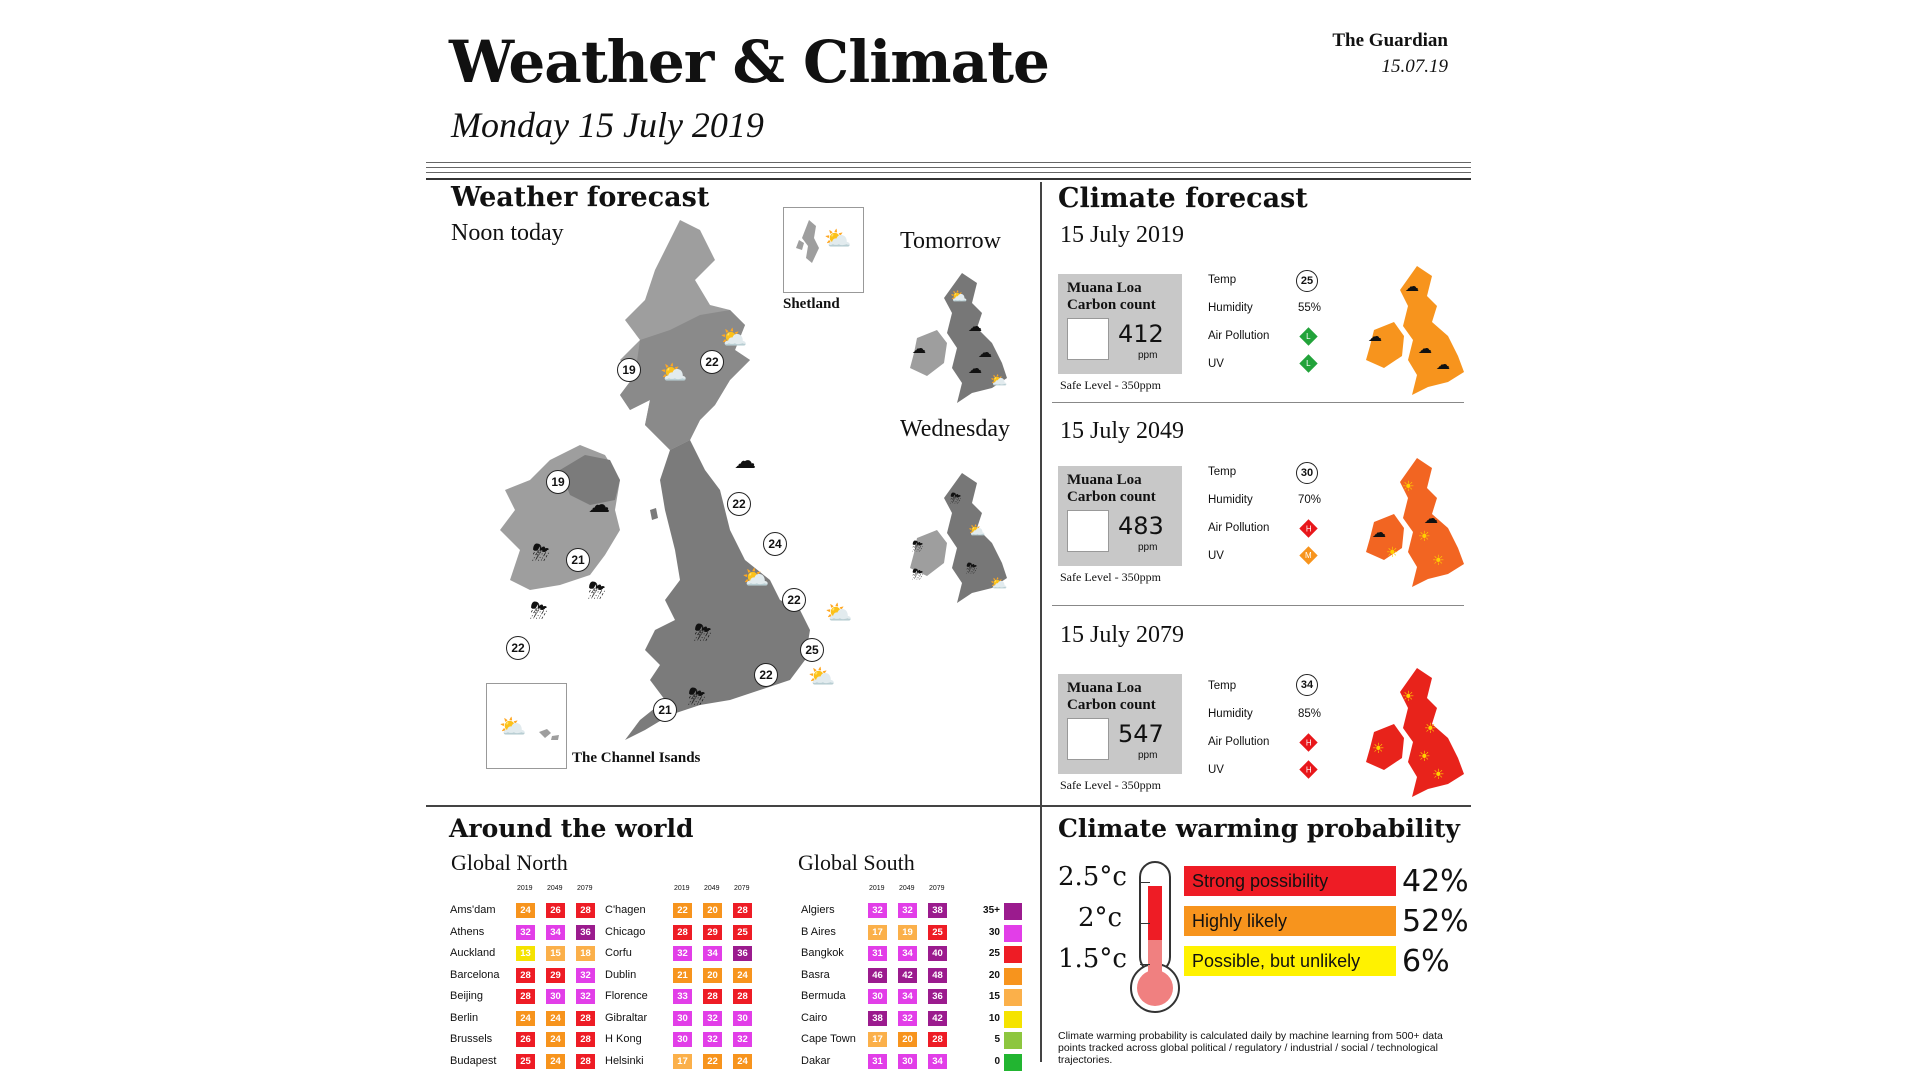  Describe the element at coordinates (712, 953) in the screenshot. I see `temperature-cell: 34` at that location.